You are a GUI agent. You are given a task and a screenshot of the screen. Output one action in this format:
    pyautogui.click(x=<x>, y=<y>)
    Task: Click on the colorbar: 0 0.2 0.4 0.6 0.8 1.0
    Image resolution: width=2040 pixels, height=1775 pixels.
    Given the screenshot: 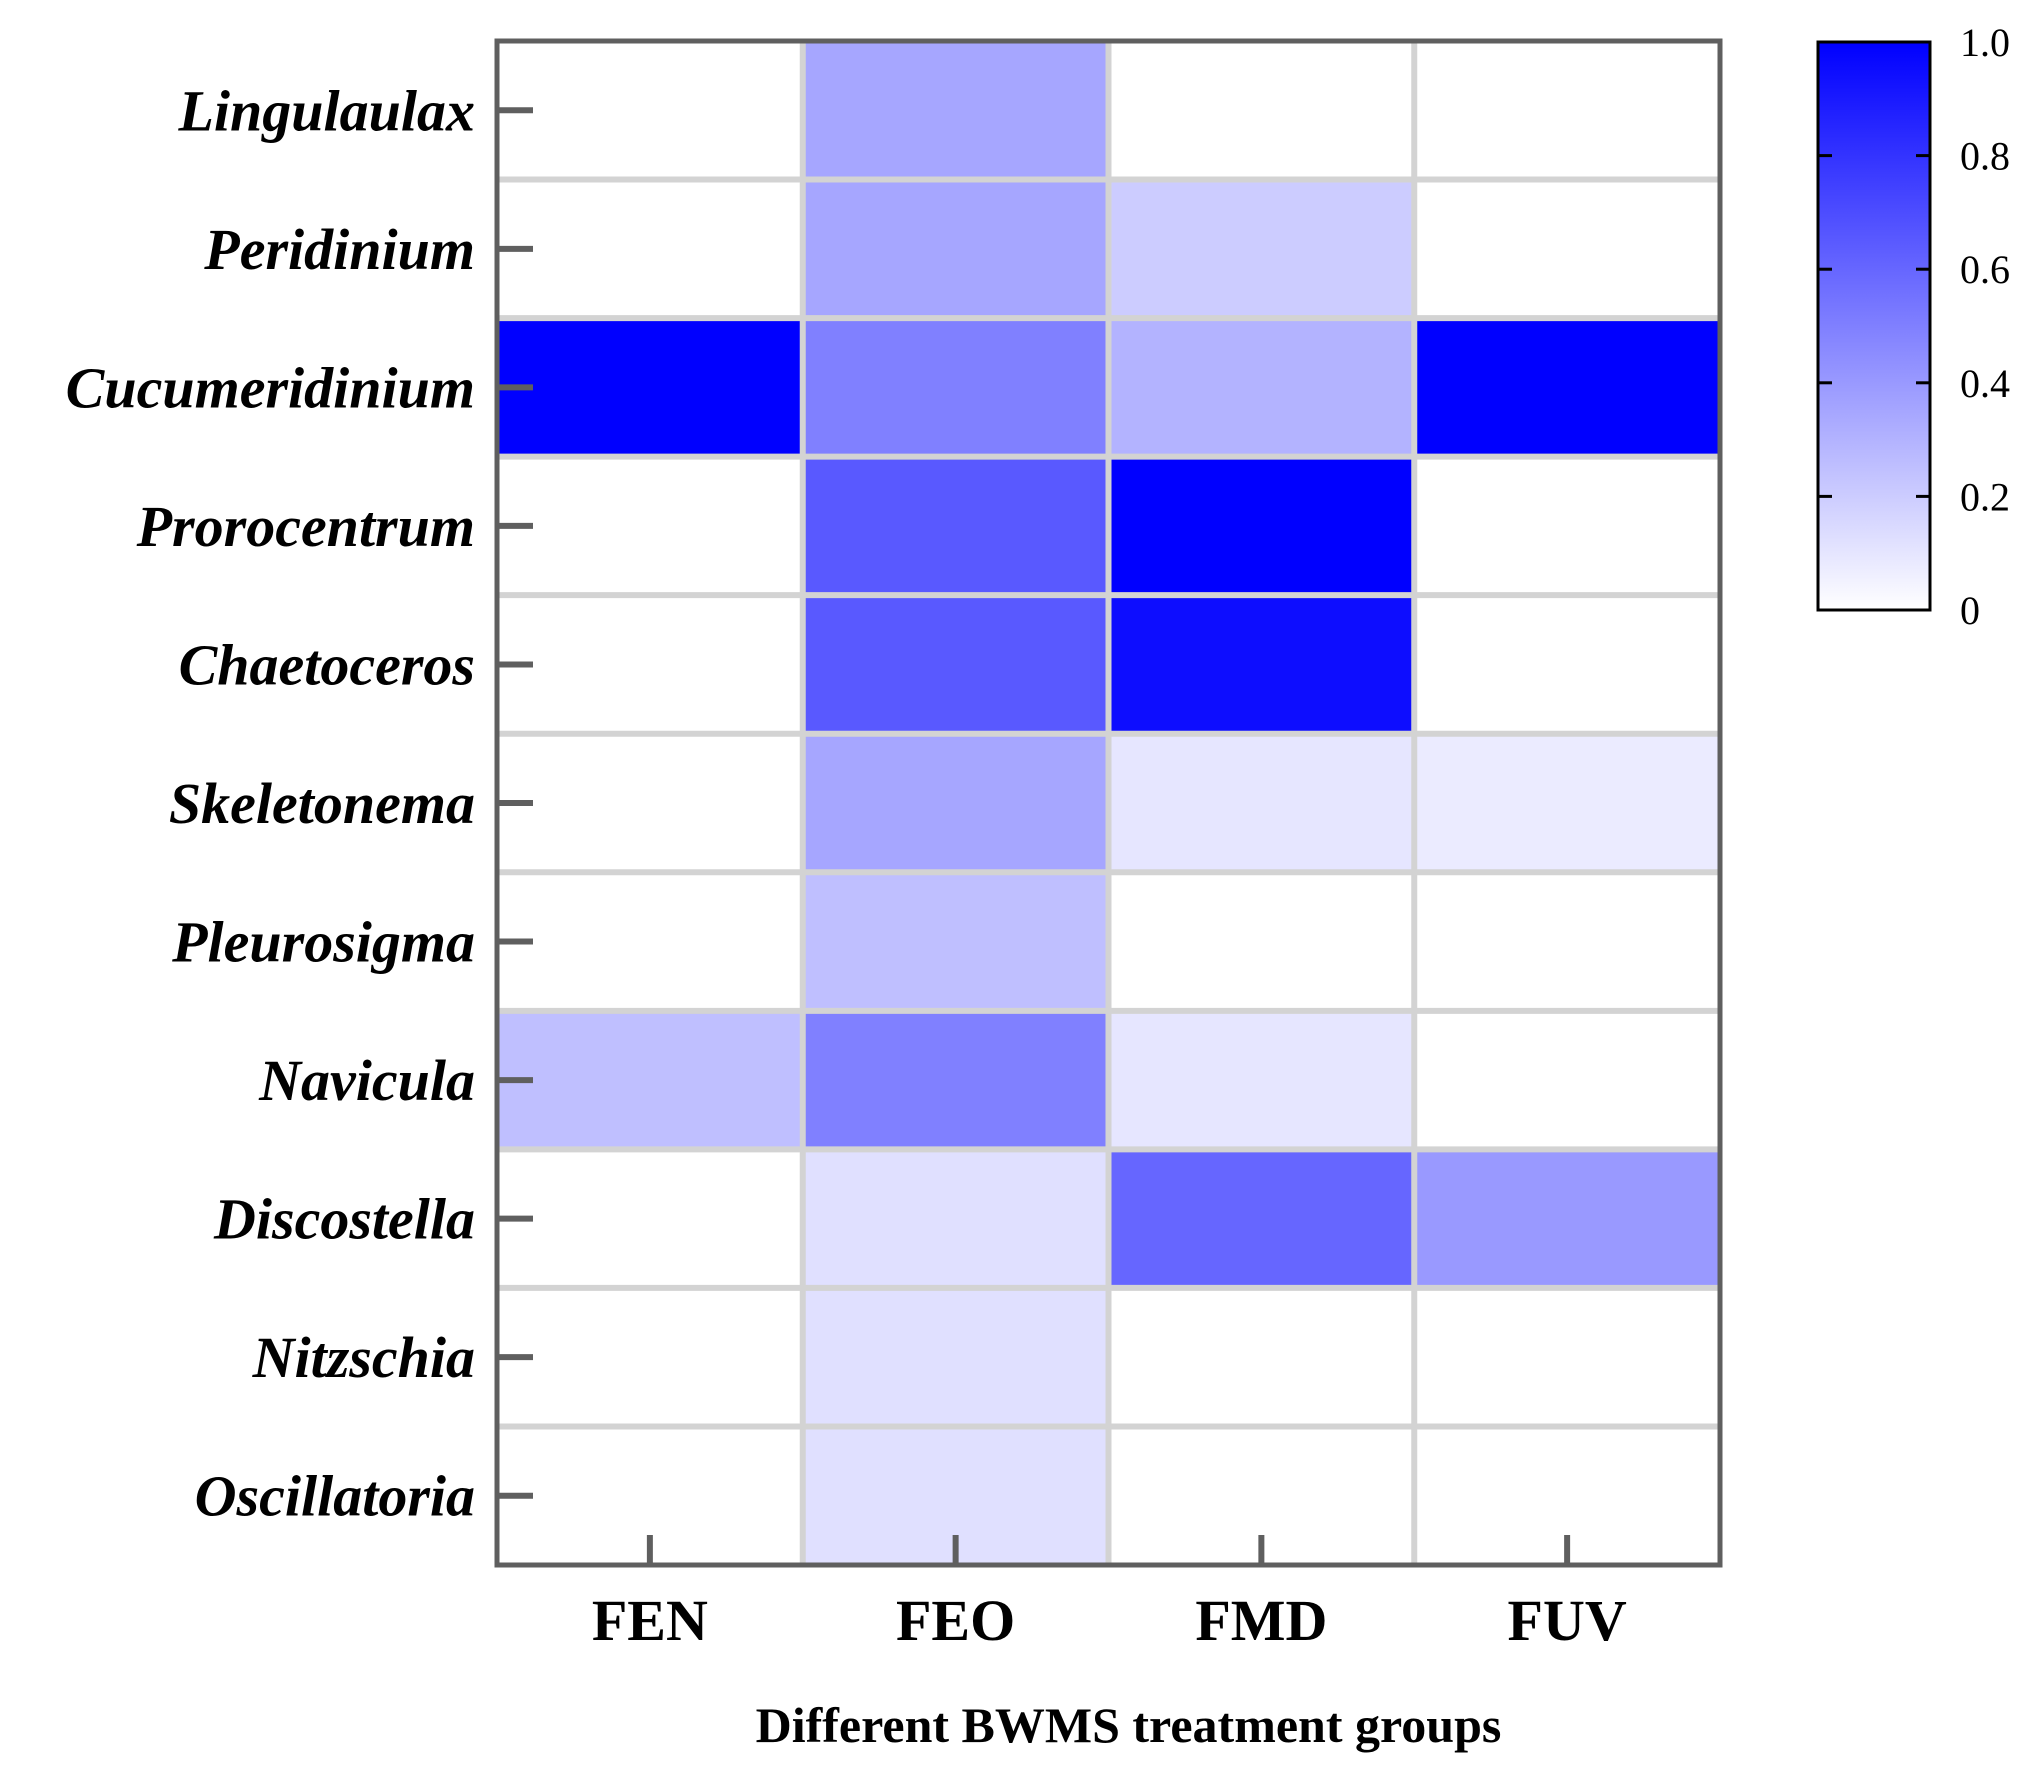 What is the action you would take?
    pyautogui.click(x=1913, y=326)
    